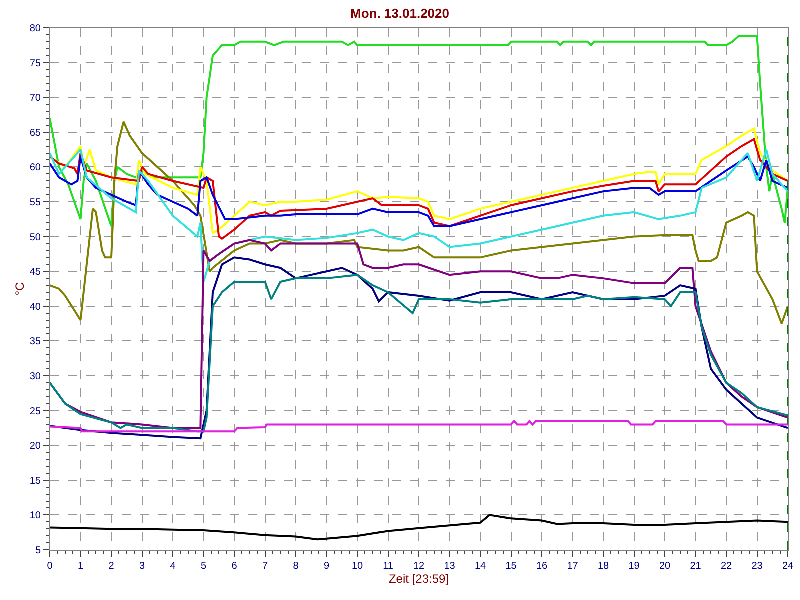 Image resolution: width=800 pixels, height=600 pixels. Describe the element at coordinates (36, 29) in the screenshot. I see `y-tick-label: 80` at that location.